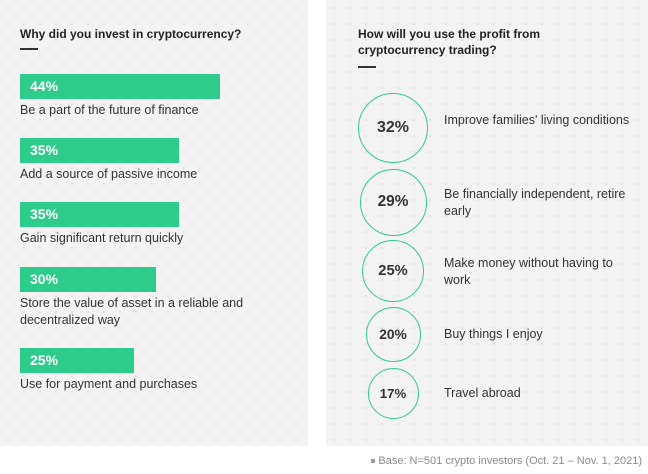  I want to click on value-circle: 20%, so click(393, 334).